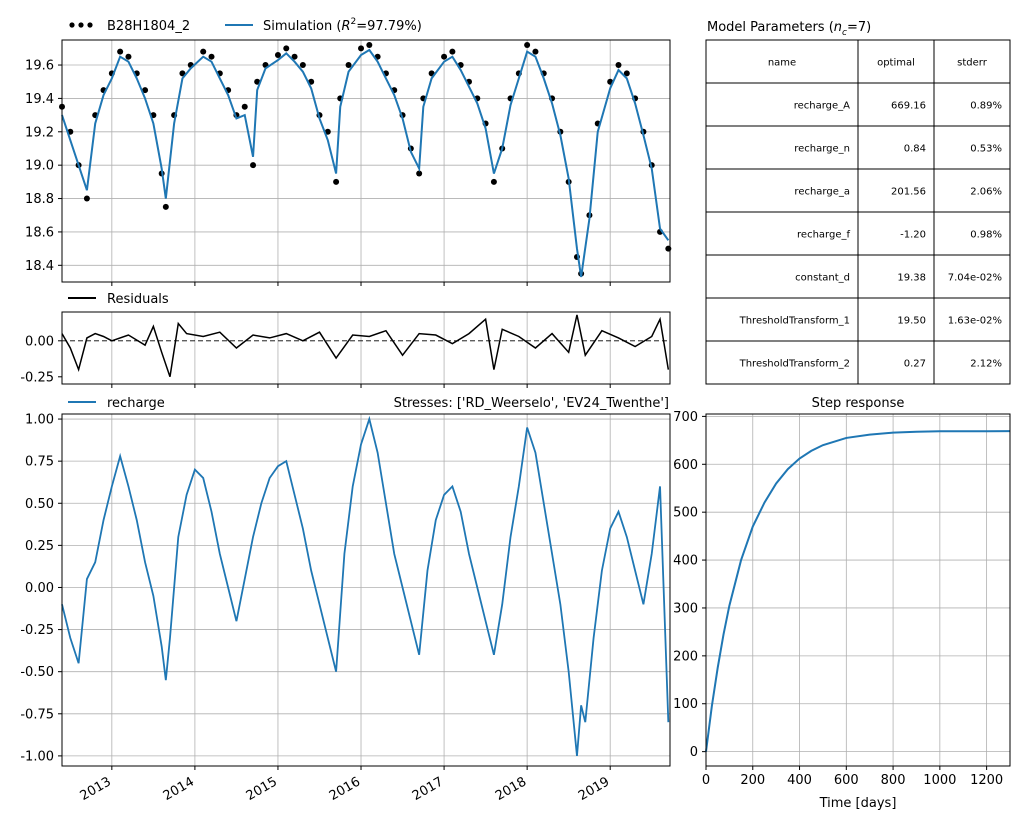  What do you see at coordinates (986, 149) in the screenshot?
I see `table-cell-value: 0.53%` at bounding box center [986, 149].